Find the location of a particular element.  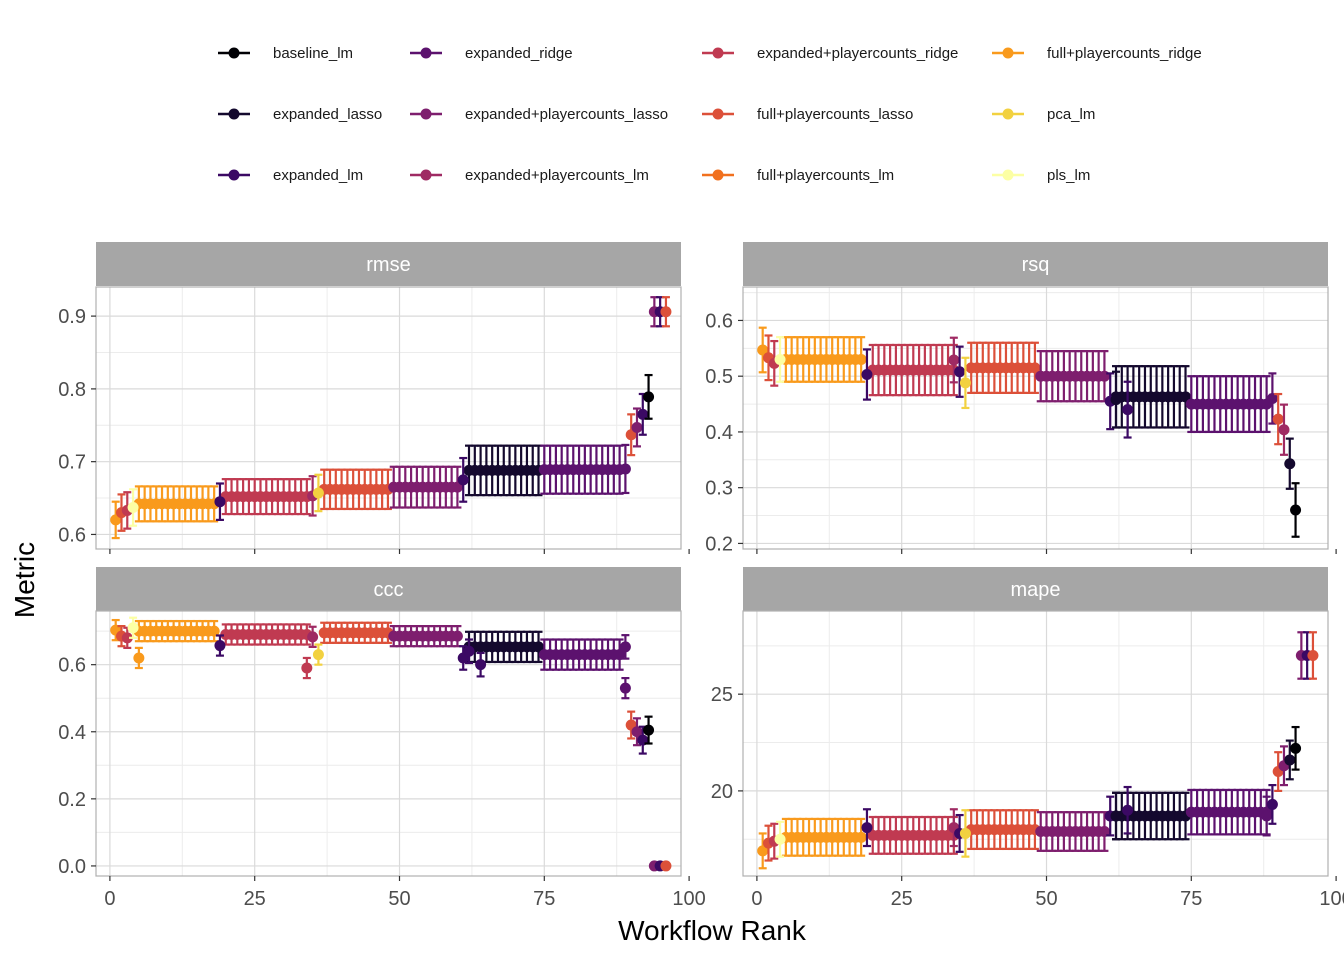

point-baseline-lm is located at coordinates (649, 396).